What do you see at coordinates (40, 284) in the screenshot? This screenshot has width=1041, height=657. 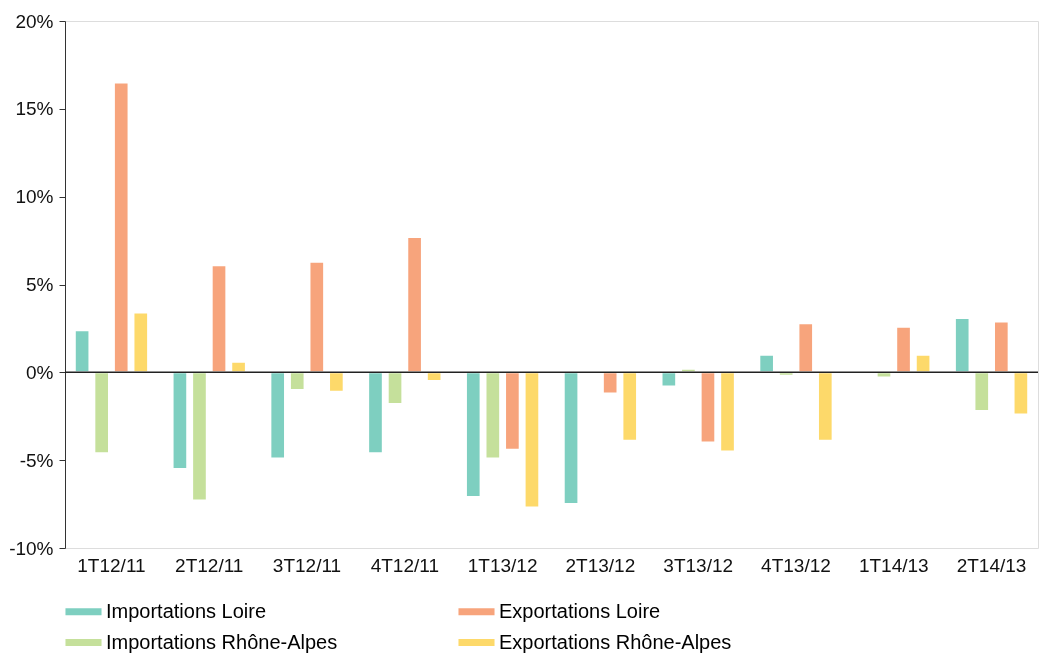 I see `y-tick-label: 5%` at bounding box center [40, 284].